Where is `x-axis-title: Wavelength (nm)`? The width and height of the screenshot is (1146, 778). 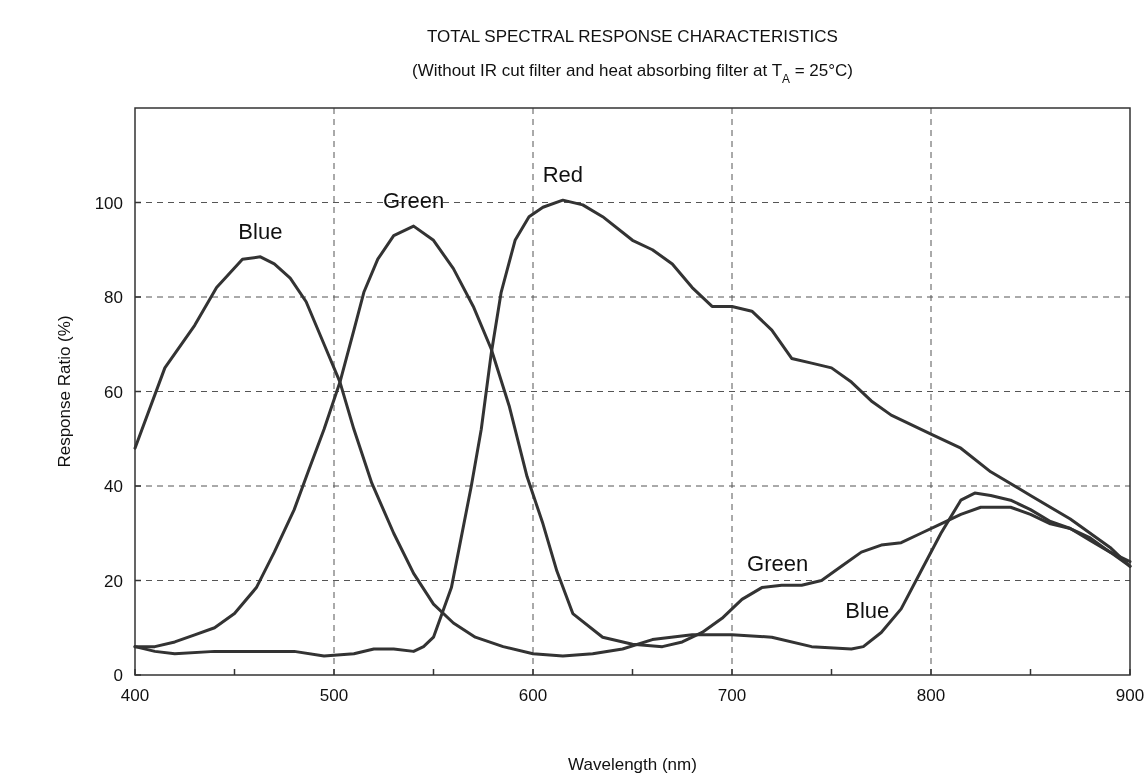 x-axis-title: Wavelength (nm) is located at coordinates (632, 764).